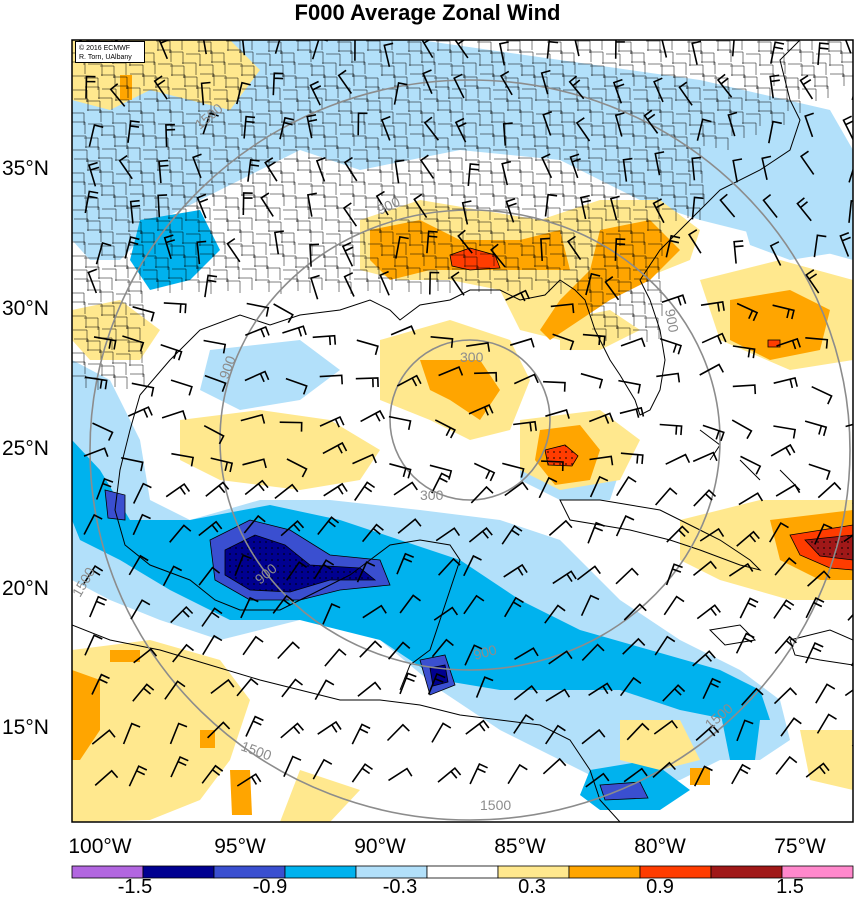  What do you see at coordinates (227, 367) in the screenshot?
I see `contour-label: 900` at bounding box center [227, 367].